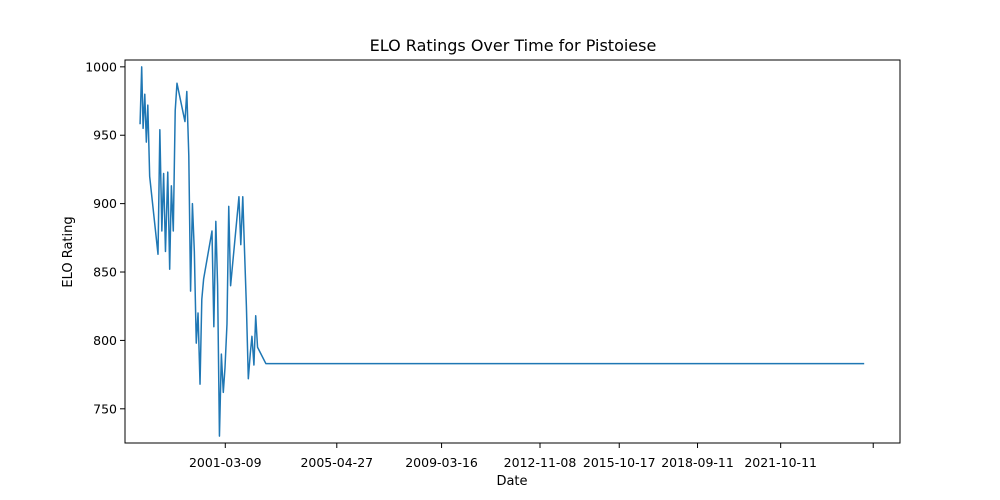 The image size is (1000, 500). Describe the element at coordinates (780, 462) in the screenshot. I see `x-tick-label: 2021-10-11` at that location.